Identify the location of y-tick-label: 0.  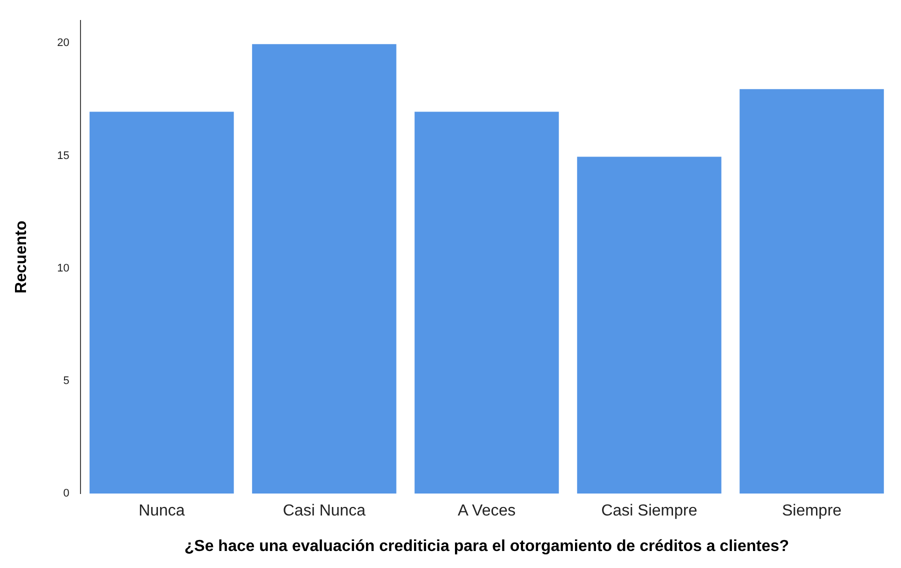
(66, 494).